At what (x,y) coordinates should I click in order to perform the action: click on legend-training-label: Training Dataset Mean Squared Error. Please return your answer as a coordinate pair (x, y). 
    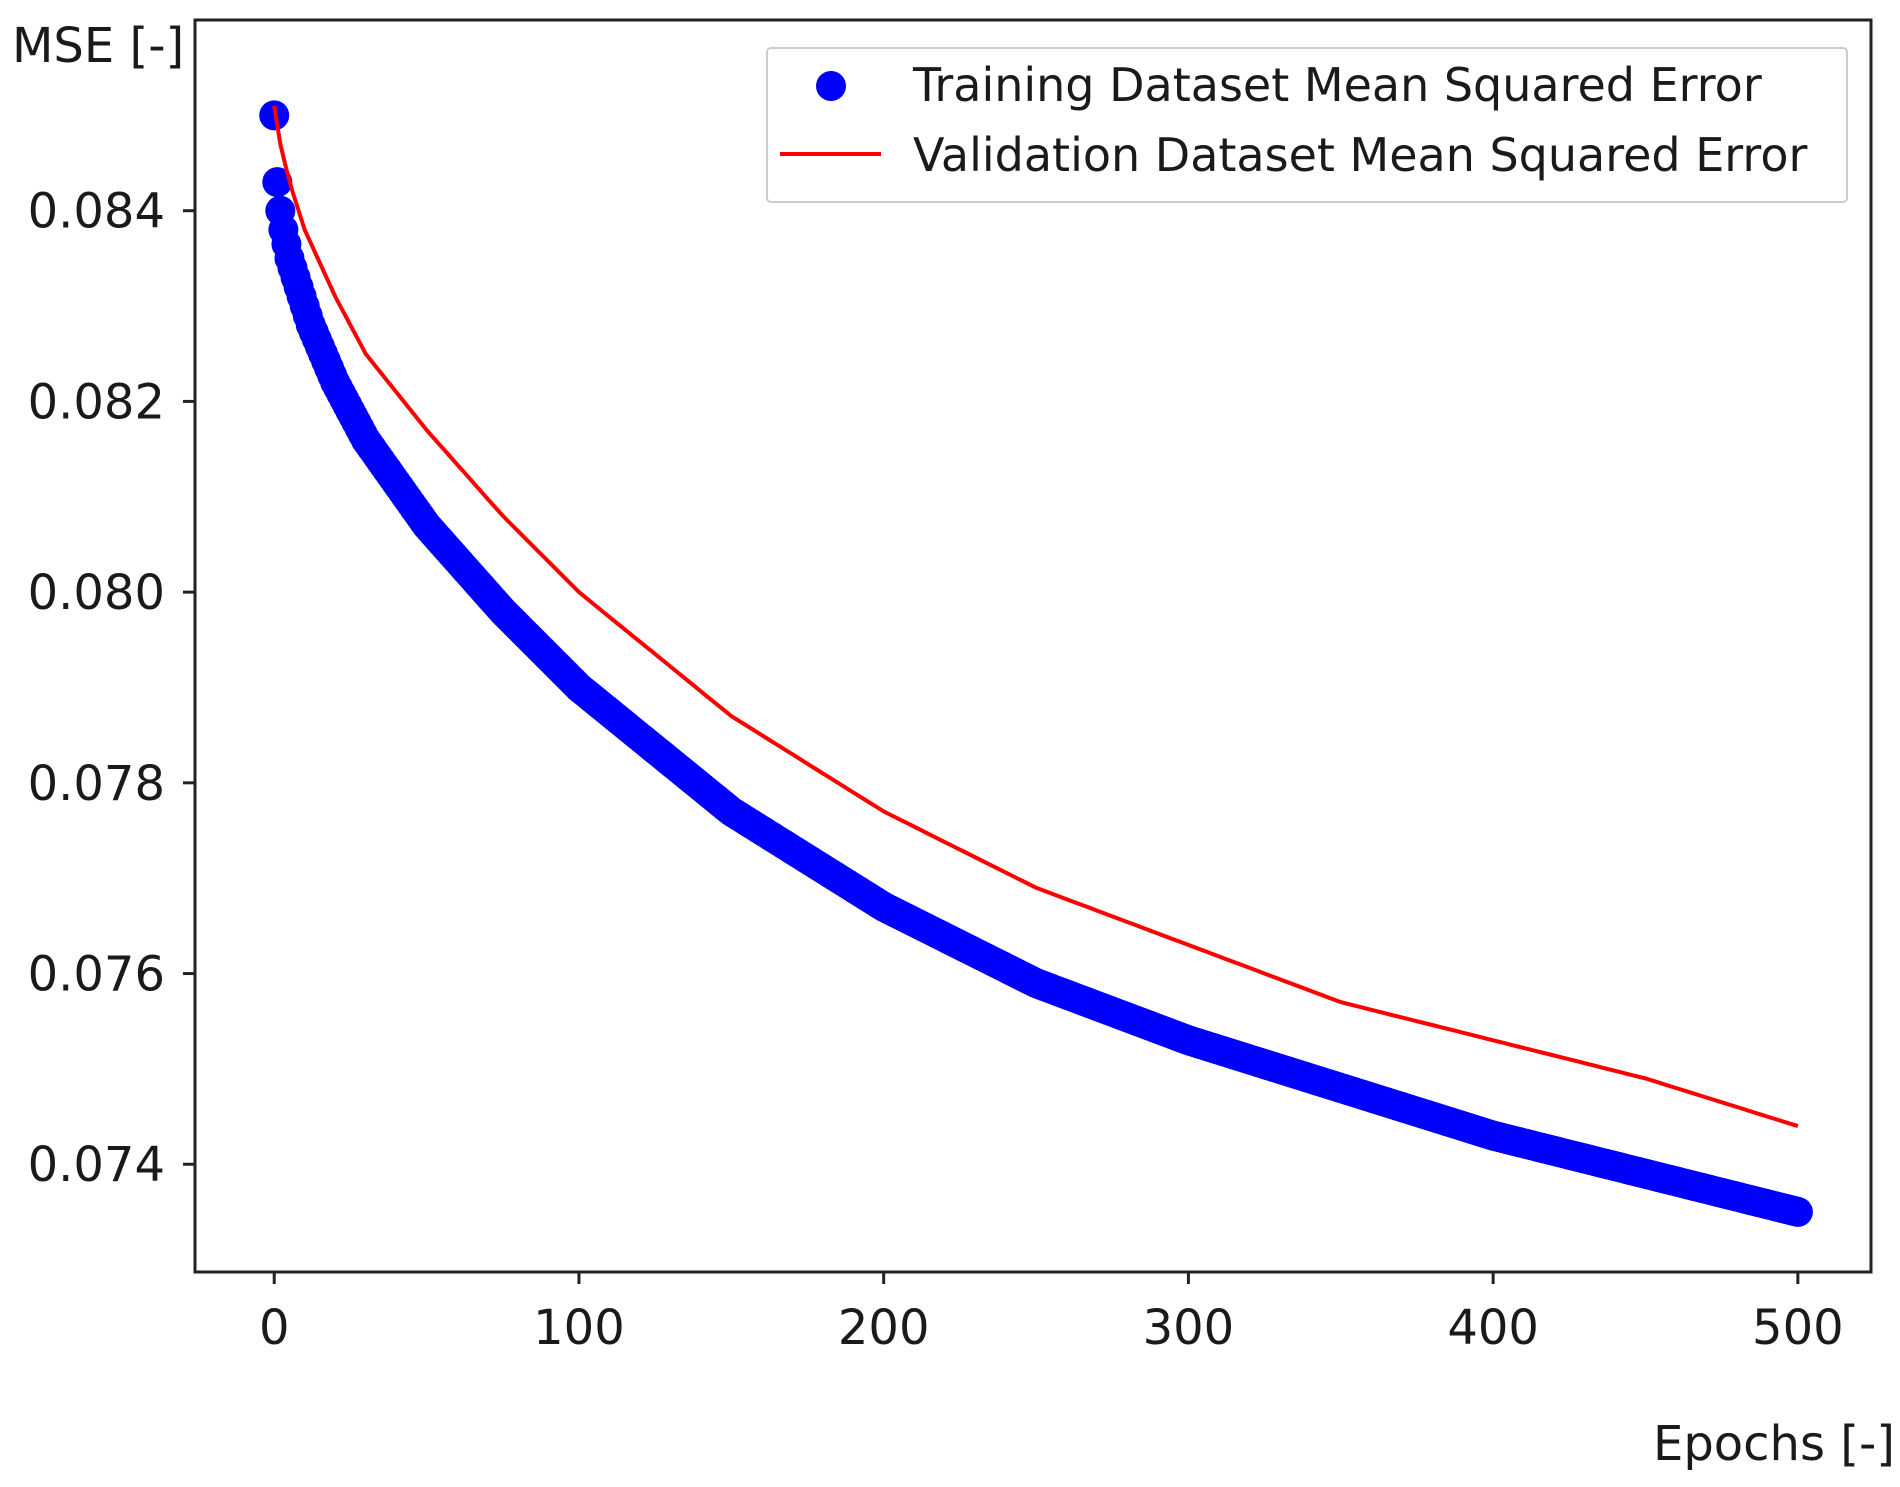
    Looking at the image, I should click on (1337, 85).